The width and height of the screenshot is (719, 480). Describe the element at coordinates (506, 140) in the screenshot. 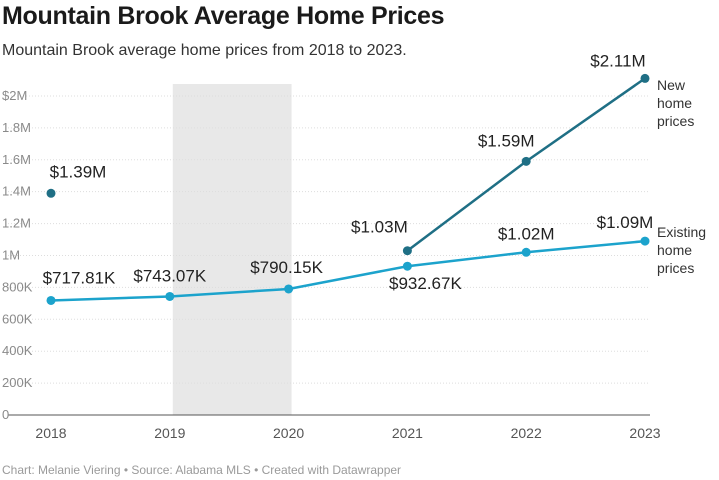

I see `new-home-prices-value-label: $1.59M` at that location.